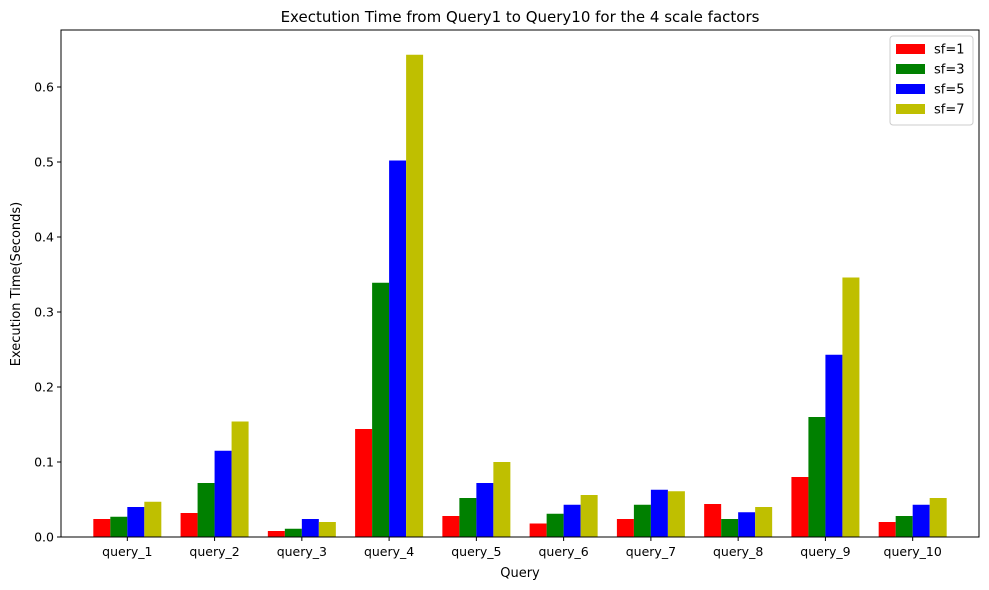 The width and height of the screenshot is (989, 590). I want to click on y-tick-label: 0.6, so click(44, 87).